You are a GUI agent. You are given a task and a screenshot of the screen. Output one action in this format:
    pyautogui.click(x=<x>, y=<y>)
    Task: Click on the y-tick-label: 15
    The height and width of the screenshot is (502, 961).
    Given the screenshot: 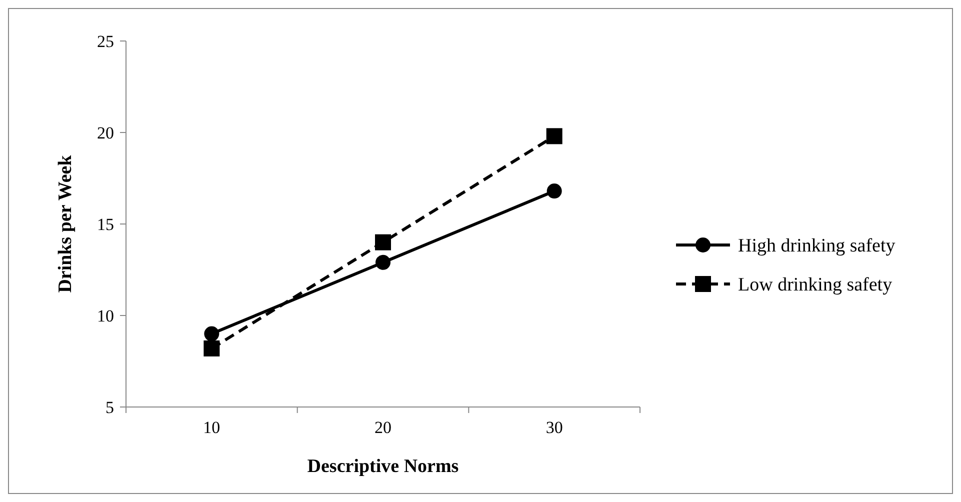 What is the action you would take?
    pyautogui.click(x=105, y=224)
    